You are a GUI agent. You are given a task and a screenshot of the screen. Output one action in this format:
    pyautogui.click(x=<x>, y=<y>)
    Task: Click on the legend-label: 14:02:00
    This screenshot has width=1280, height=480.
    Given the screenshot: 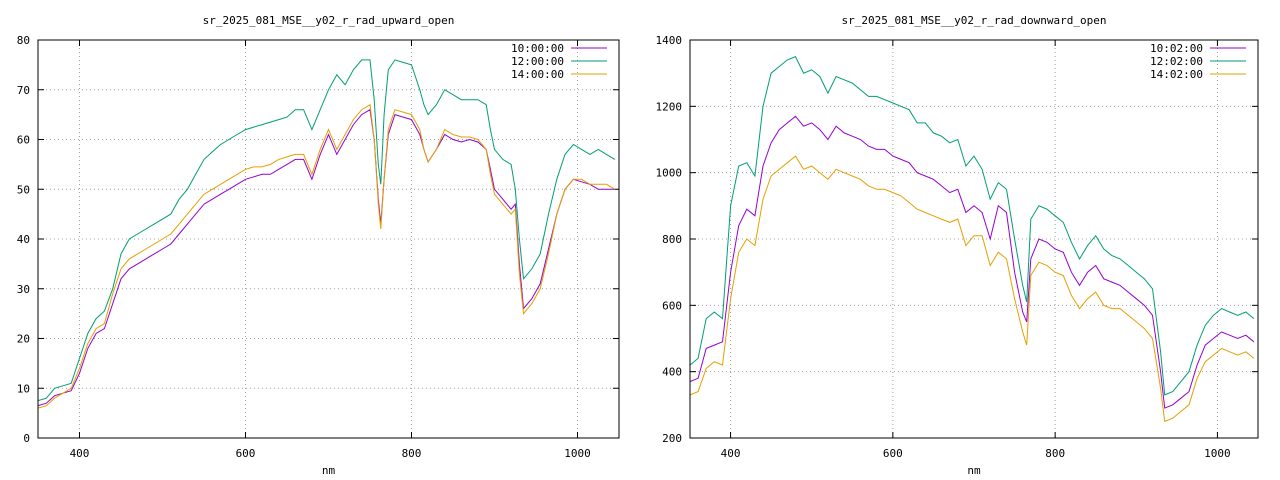 What is the action you would take?
    pyautogui.click(x=1176, y=74)
    